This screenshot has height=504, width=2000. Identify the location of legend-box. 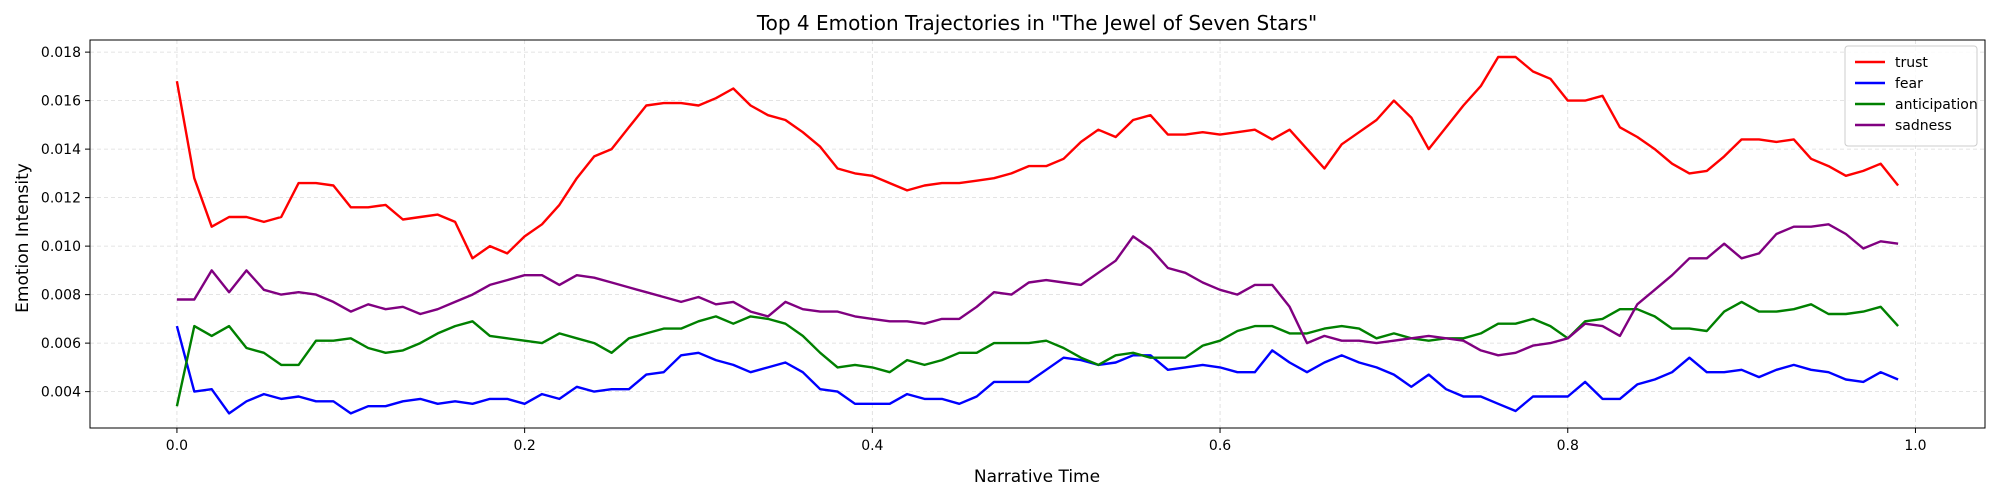
(1911, 96).